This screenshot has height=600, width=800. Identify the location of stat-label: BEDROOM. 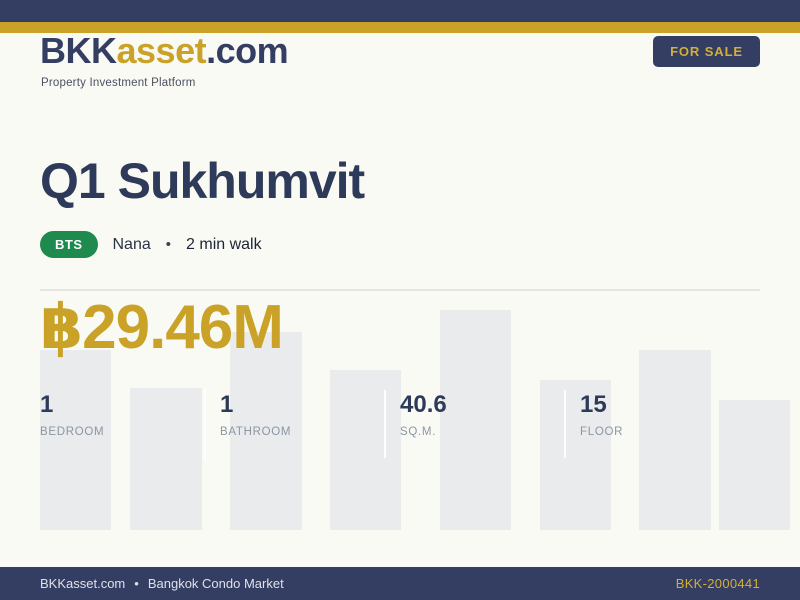
(72, 432).